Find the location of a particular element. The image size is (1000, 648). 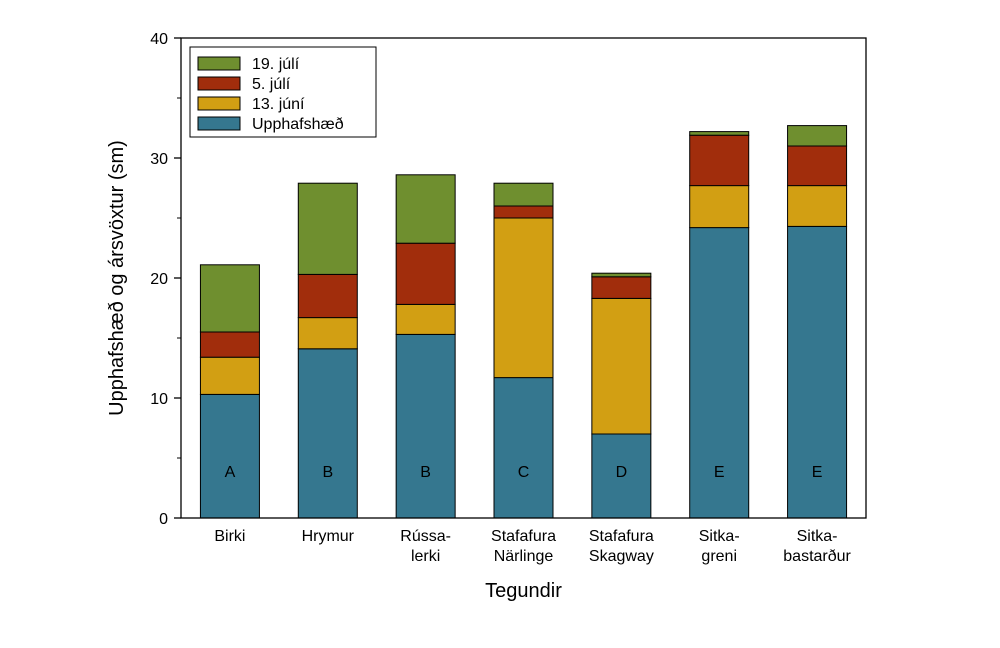

x-tick-label-3: Rússa-lerki is located at coordinates (425, 546).